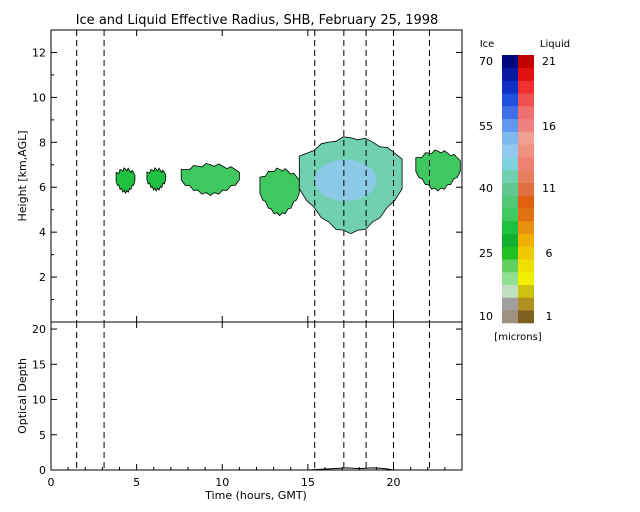 The width and height of the screenshot is (640, 512). I want to click on height-tick-label: 2, so click(42, 277).